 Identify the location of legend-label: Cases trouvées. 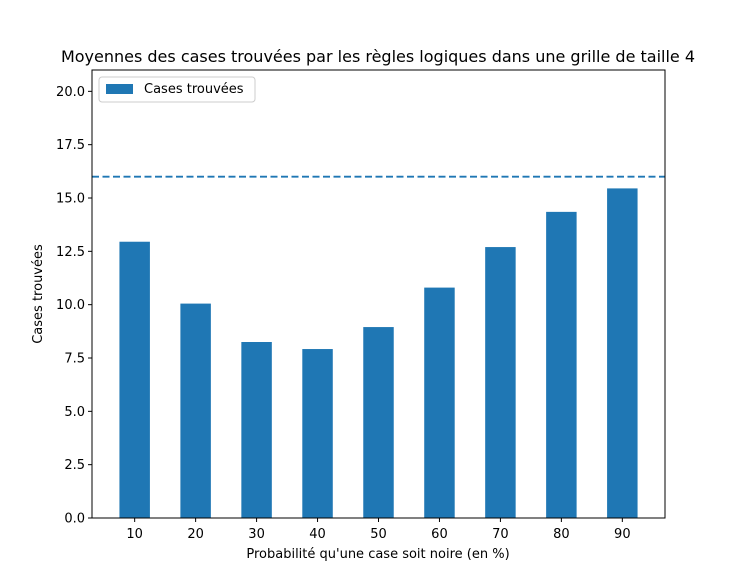
(194, 89).